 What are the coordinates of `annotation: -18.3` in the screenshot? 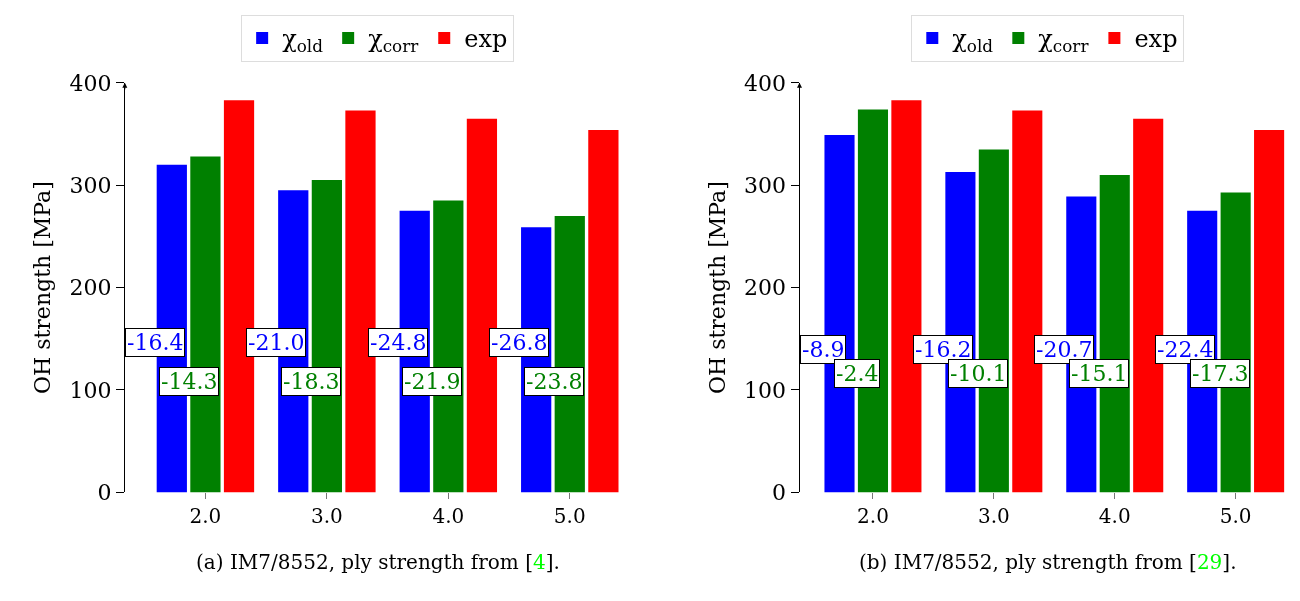 It's located at (311, 381).